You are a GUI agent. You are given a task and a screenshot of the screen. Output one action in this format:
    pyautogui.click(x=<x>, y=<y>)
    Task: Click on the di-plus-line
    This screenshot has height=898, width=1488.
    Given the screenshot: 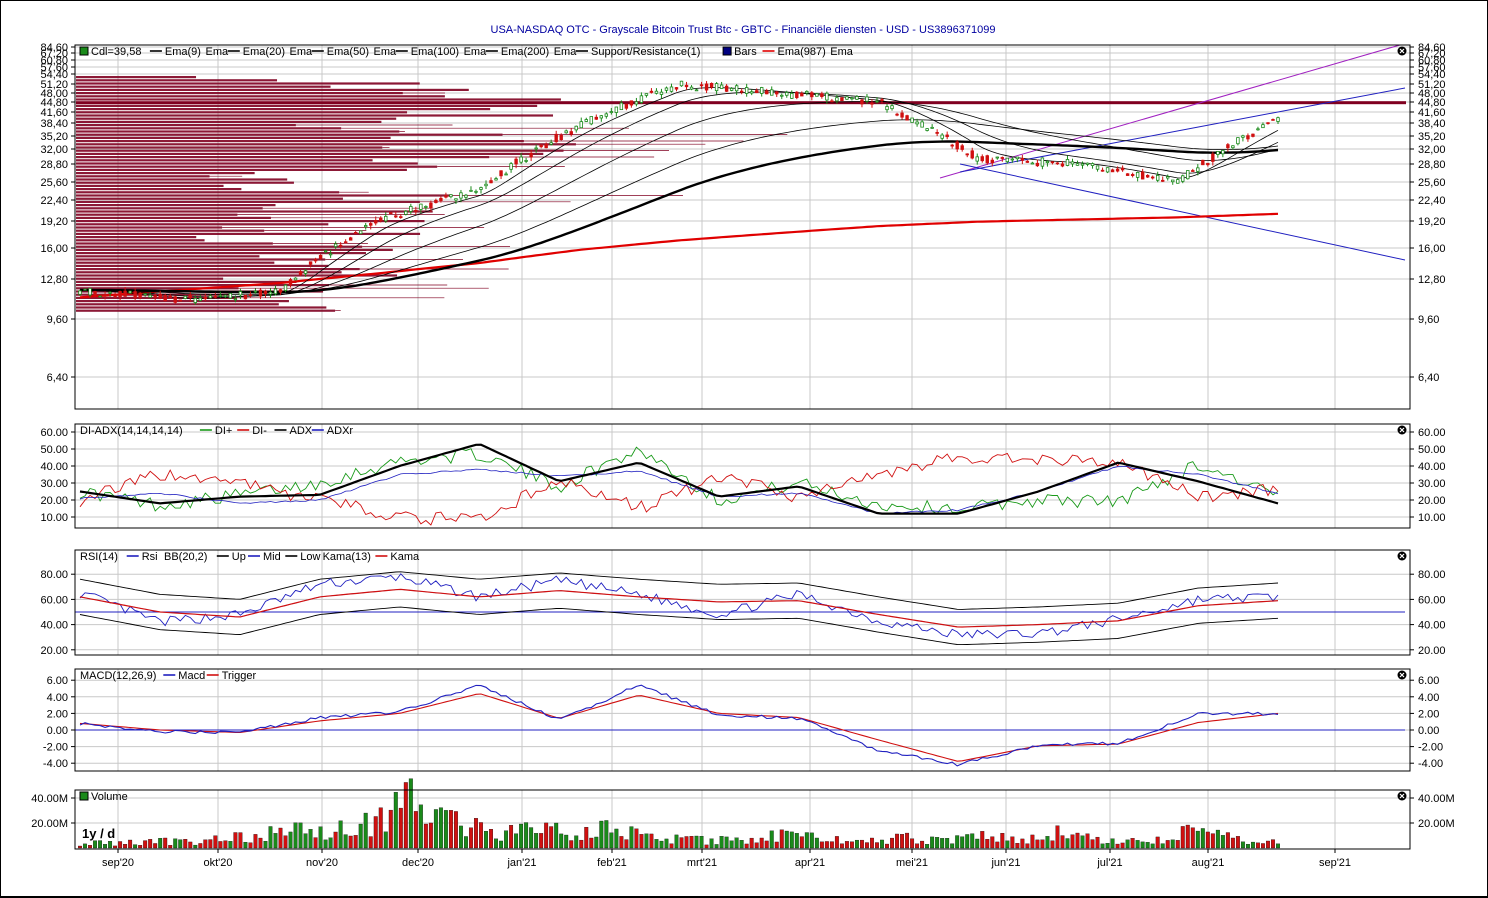 What is the action you would take?
    pyautogui.click(x=679, y=480)
    